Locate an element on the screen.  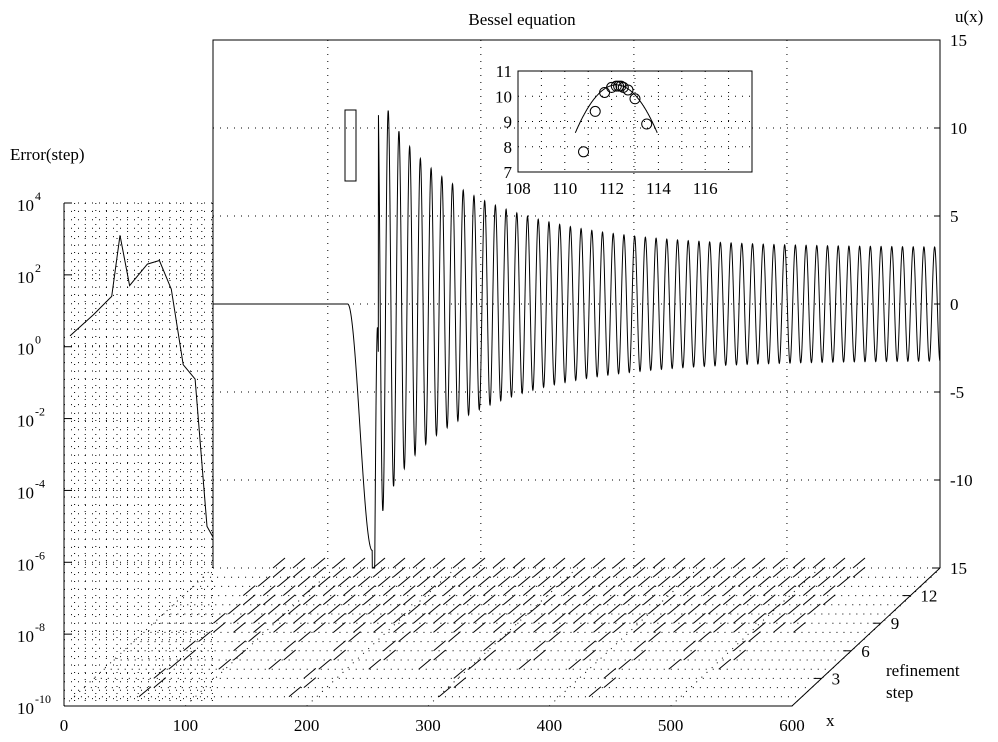
error-tick-exponent: -8 is located at coordinates (40, 627).